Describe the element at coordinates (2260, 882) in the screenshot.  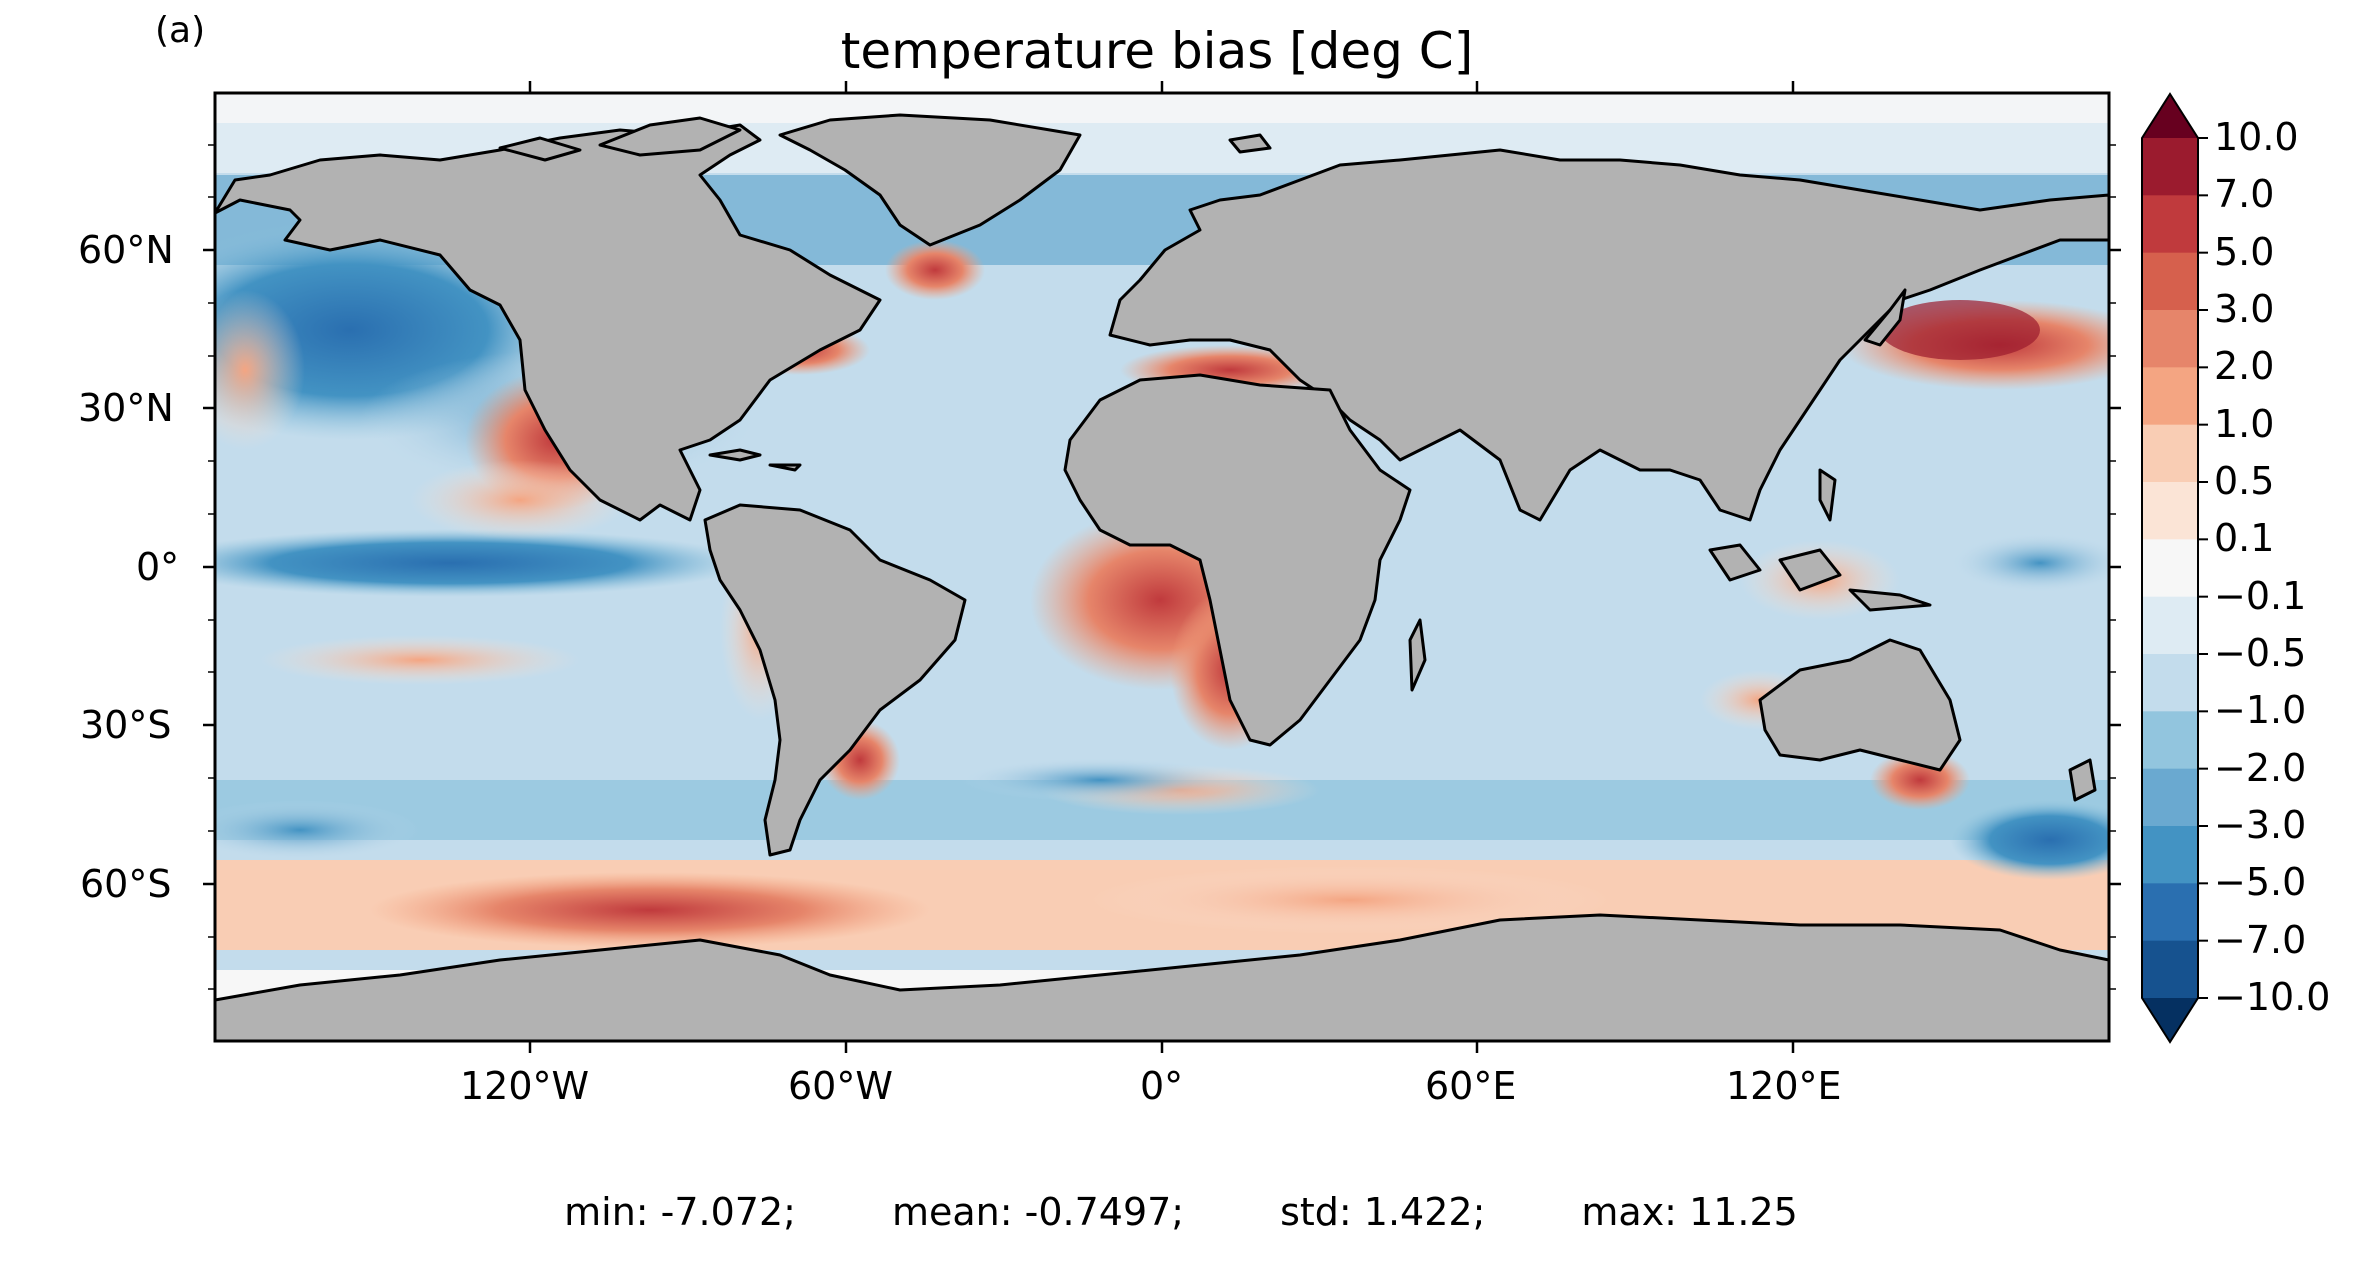
I see `colorbar-label: −5.0` at that location.